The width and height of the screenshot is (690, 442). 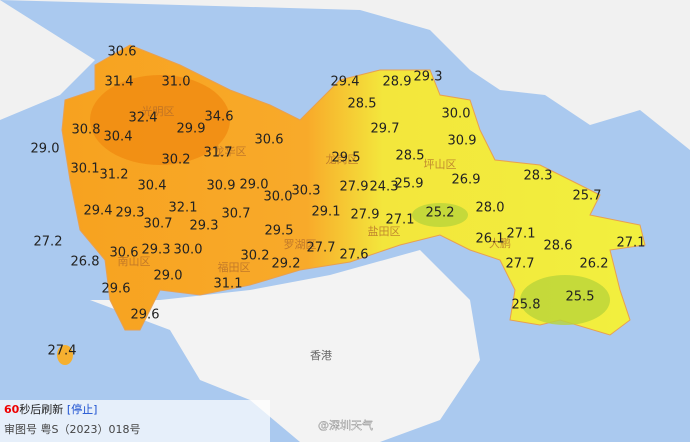 What do you see at coordinates (228, 284) in the screenshot?
I see `temperature: 31.1` at bounding box center [228, 284].